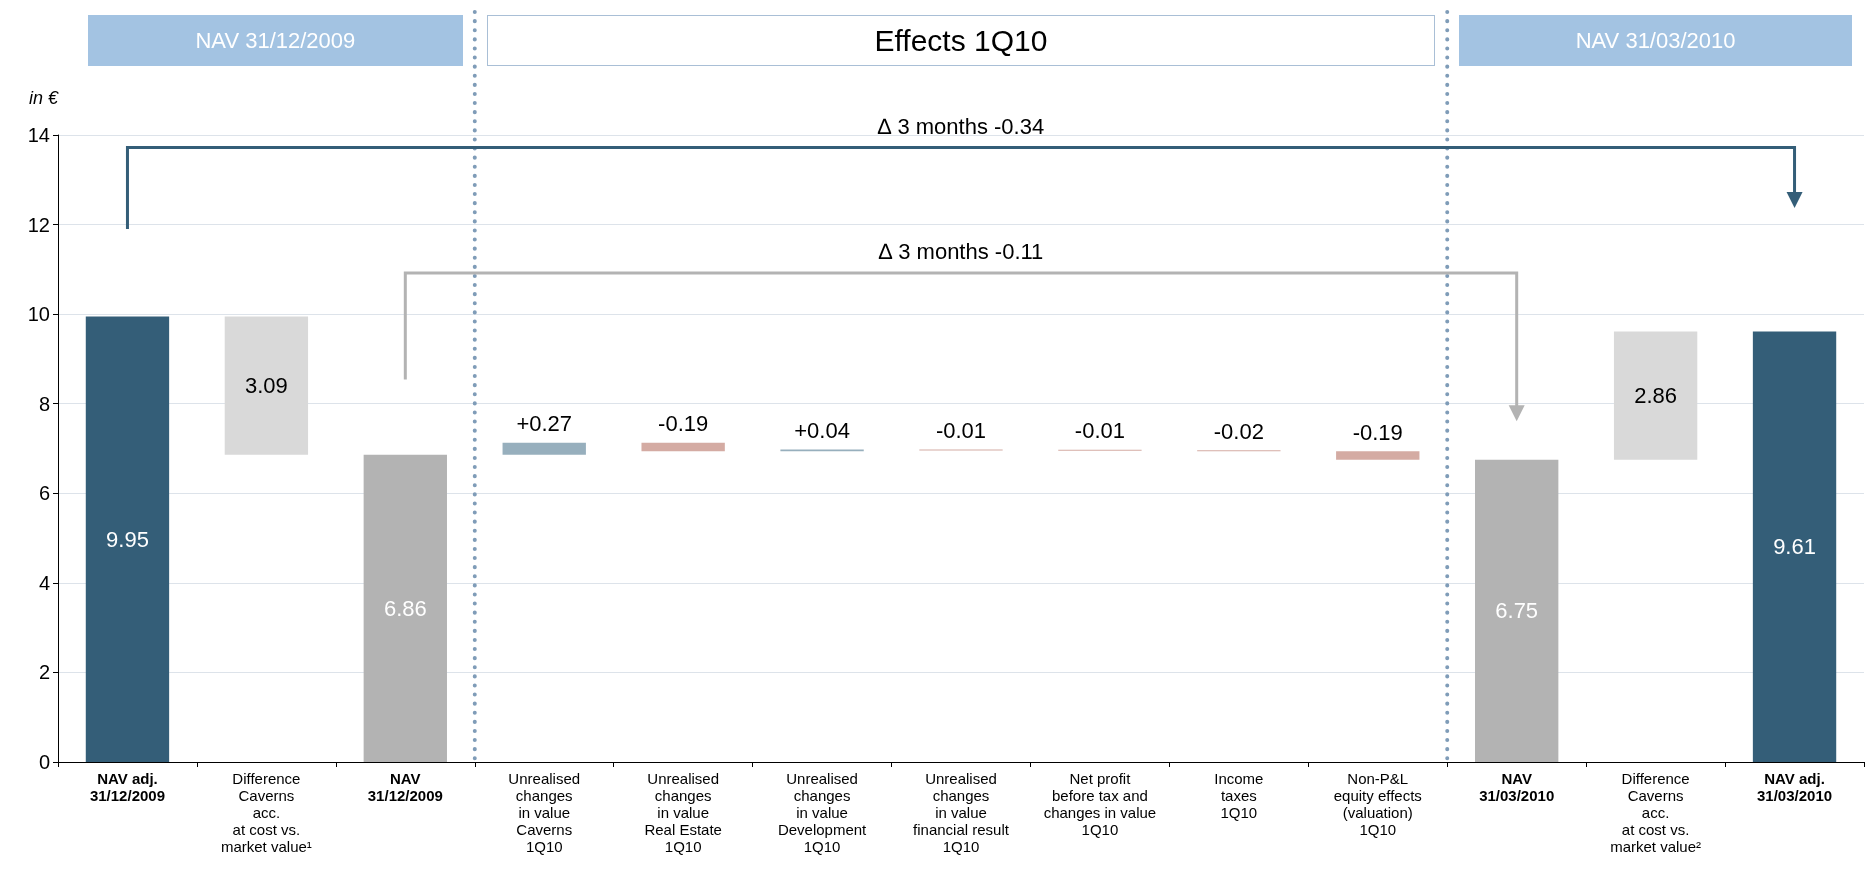  I want to click on x-tick-label: Unrealised changes in value Development 1Q10, so click(822, 812).